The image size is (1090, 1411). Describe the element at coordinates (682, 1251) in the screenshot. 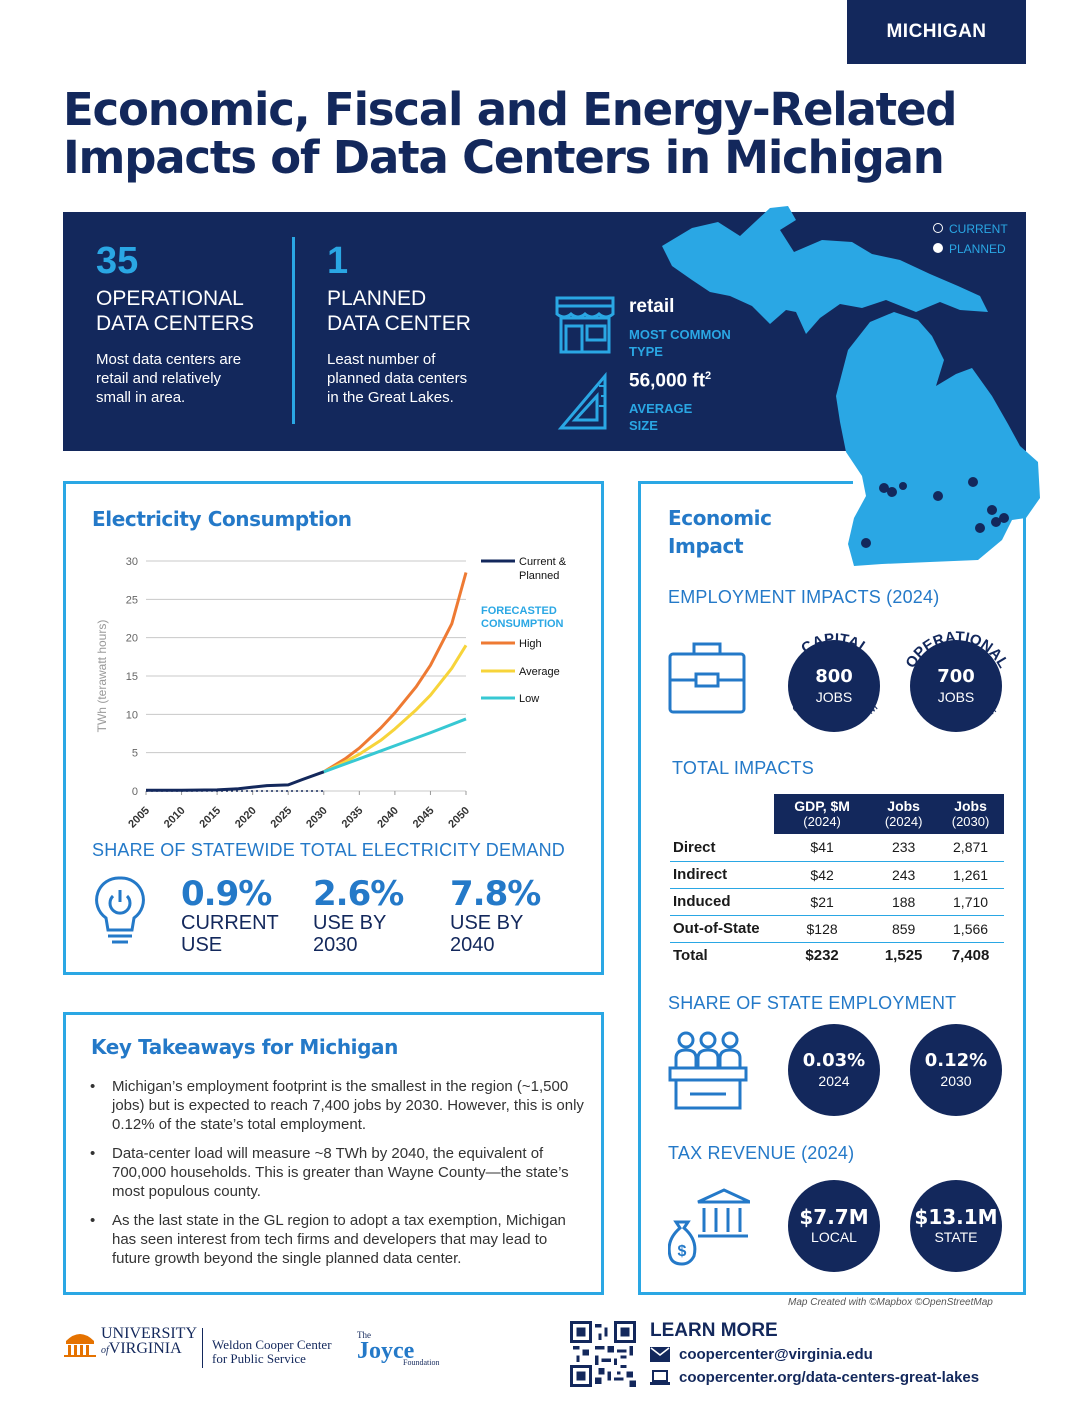

I see `dollar-sign-glyph: $` at that location.